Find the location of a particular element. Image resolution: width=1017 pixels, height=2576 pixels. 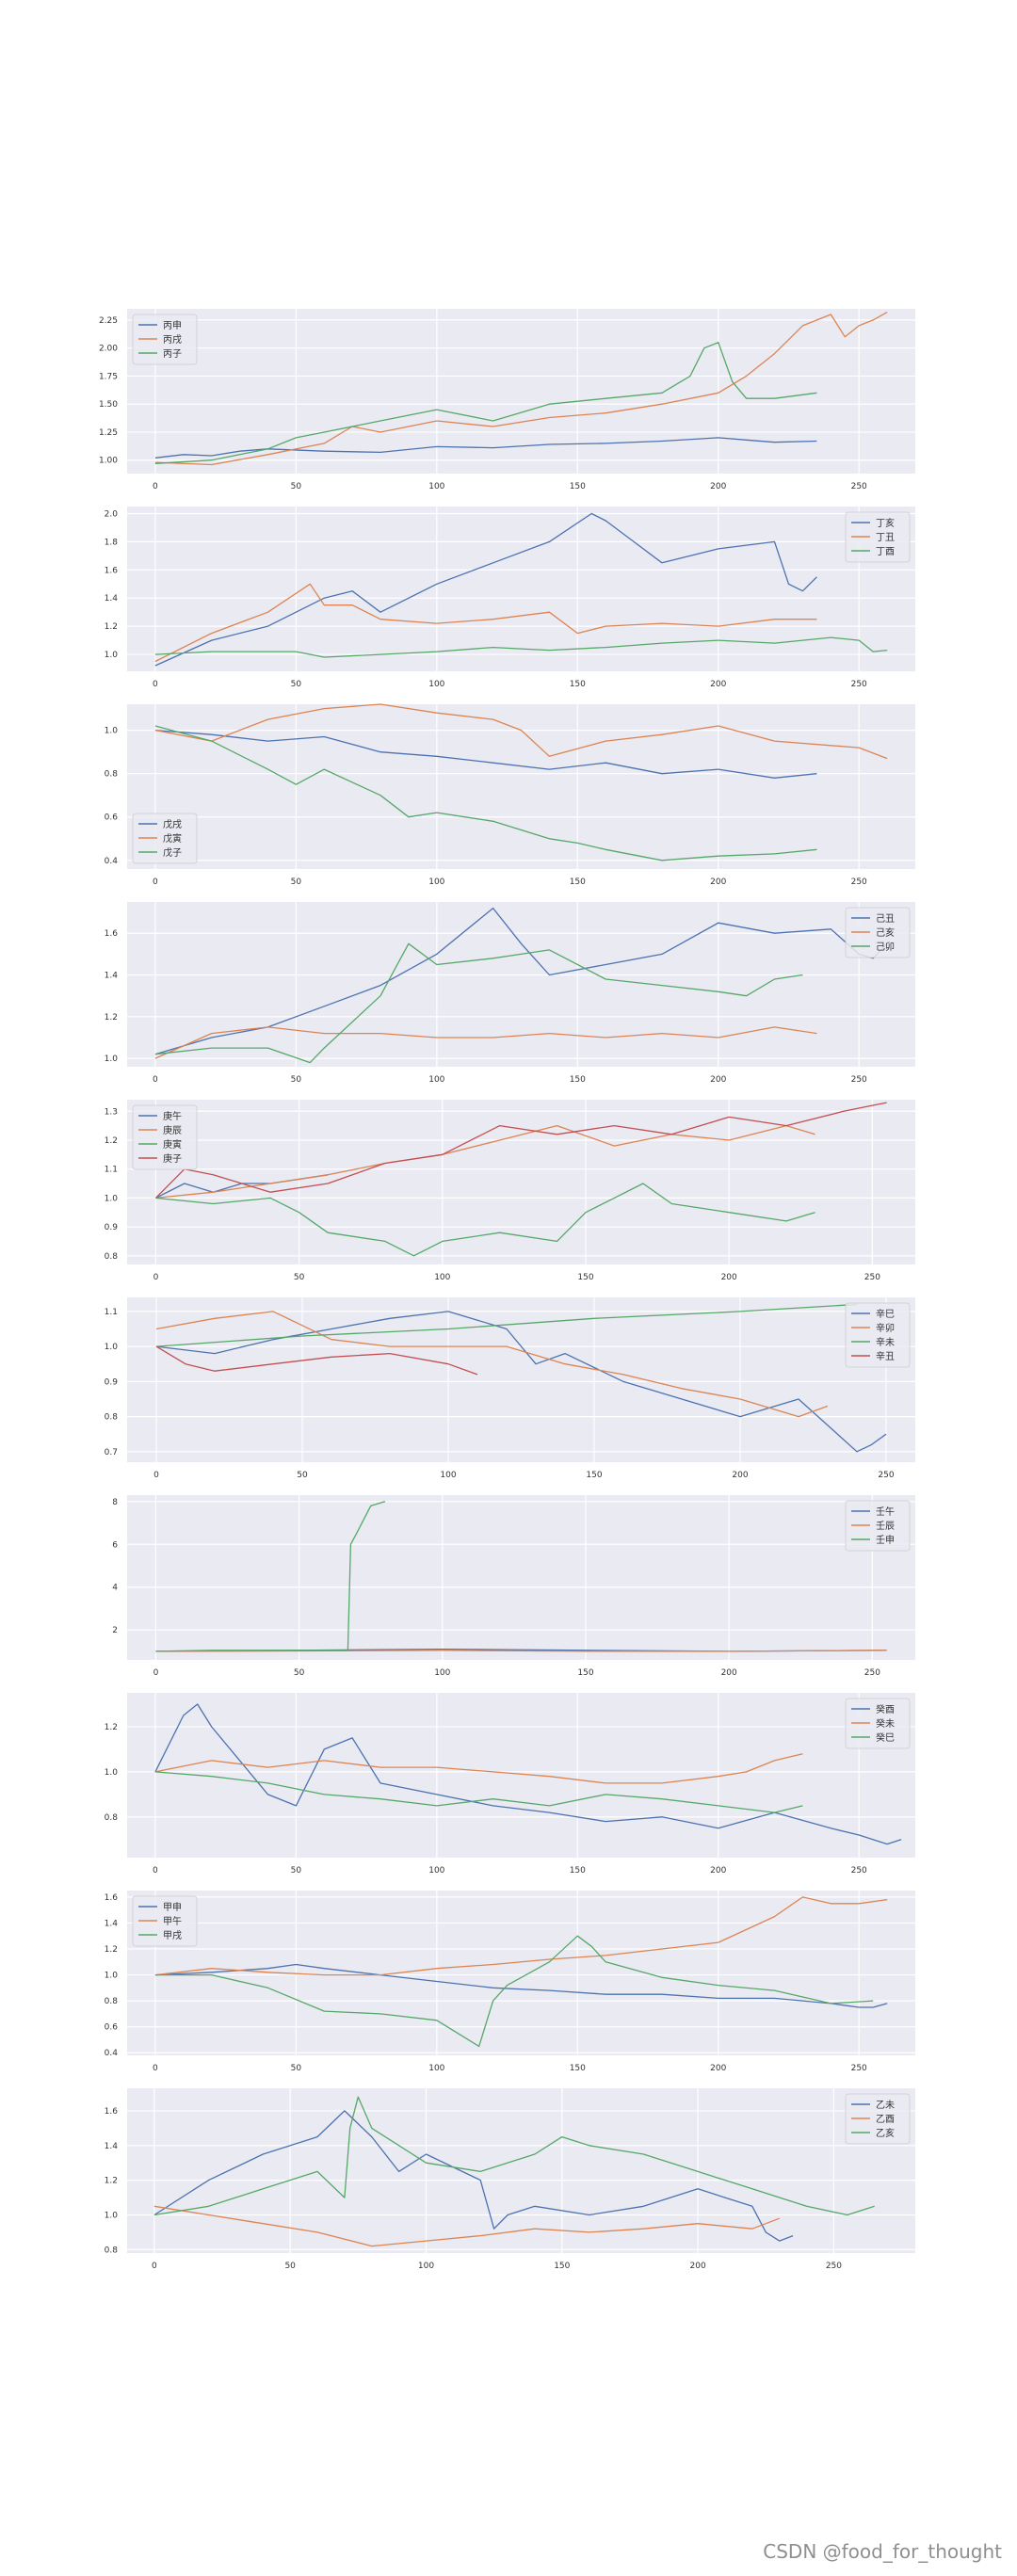

y-tick-label: 1.75 is located at coordinates (108, 376).